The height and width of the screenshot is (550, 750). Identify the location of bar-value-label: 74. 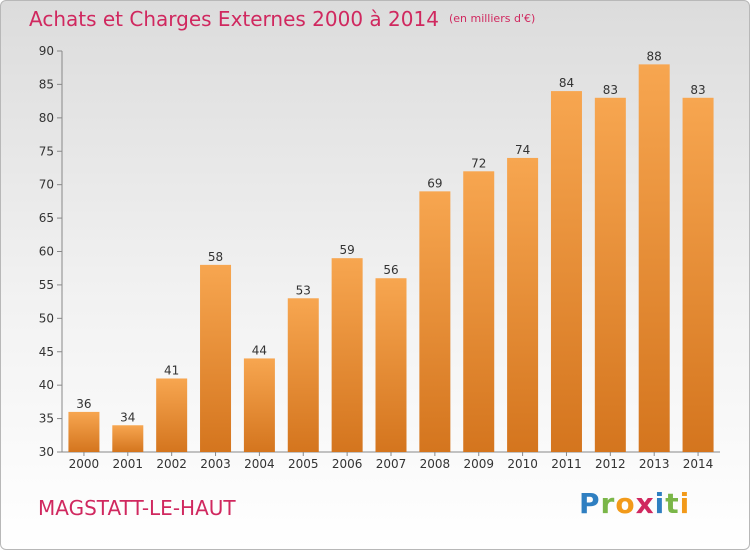
(522, 150).